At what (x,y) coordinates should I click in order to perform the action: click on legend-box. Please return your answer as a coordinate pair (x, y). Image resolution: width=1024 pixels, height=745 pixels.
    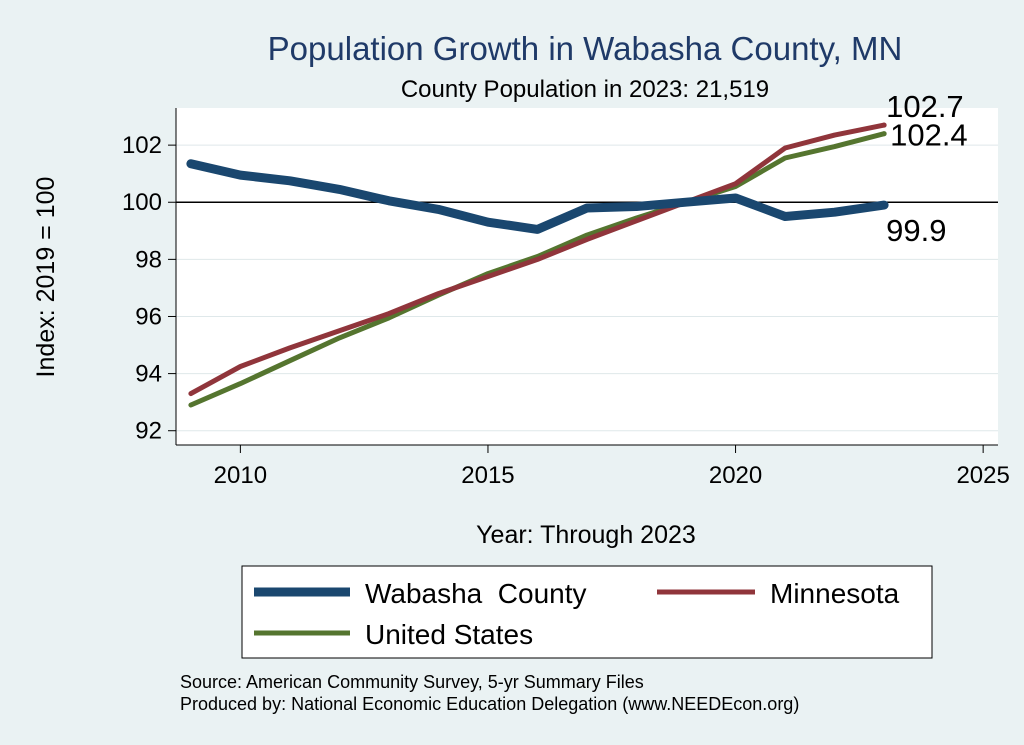
    Looking at the image, I should click on (587, 612).